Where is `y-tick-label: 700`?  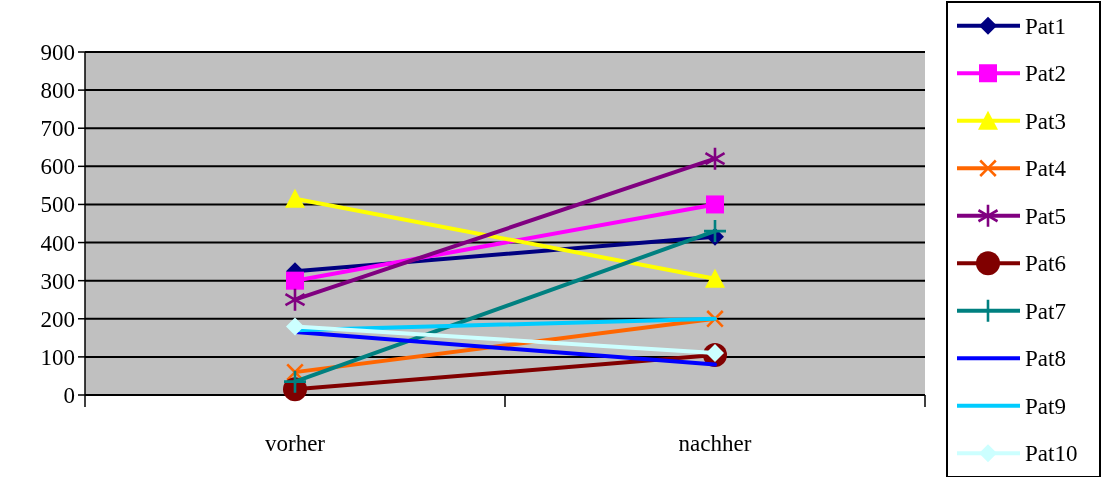 y-tick-label: 700 is located at coordinates (57, 129).